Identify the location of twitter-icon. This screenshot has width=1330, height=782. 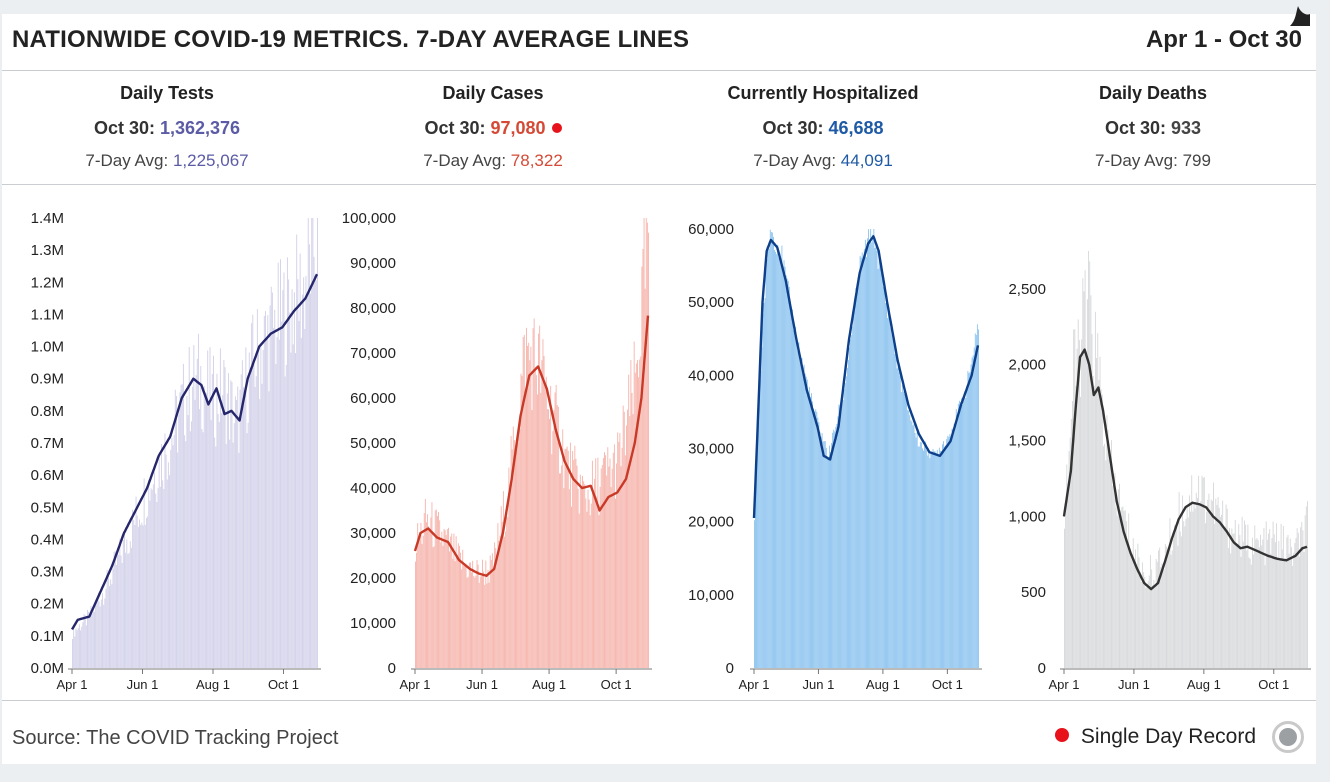
(1290, 16).